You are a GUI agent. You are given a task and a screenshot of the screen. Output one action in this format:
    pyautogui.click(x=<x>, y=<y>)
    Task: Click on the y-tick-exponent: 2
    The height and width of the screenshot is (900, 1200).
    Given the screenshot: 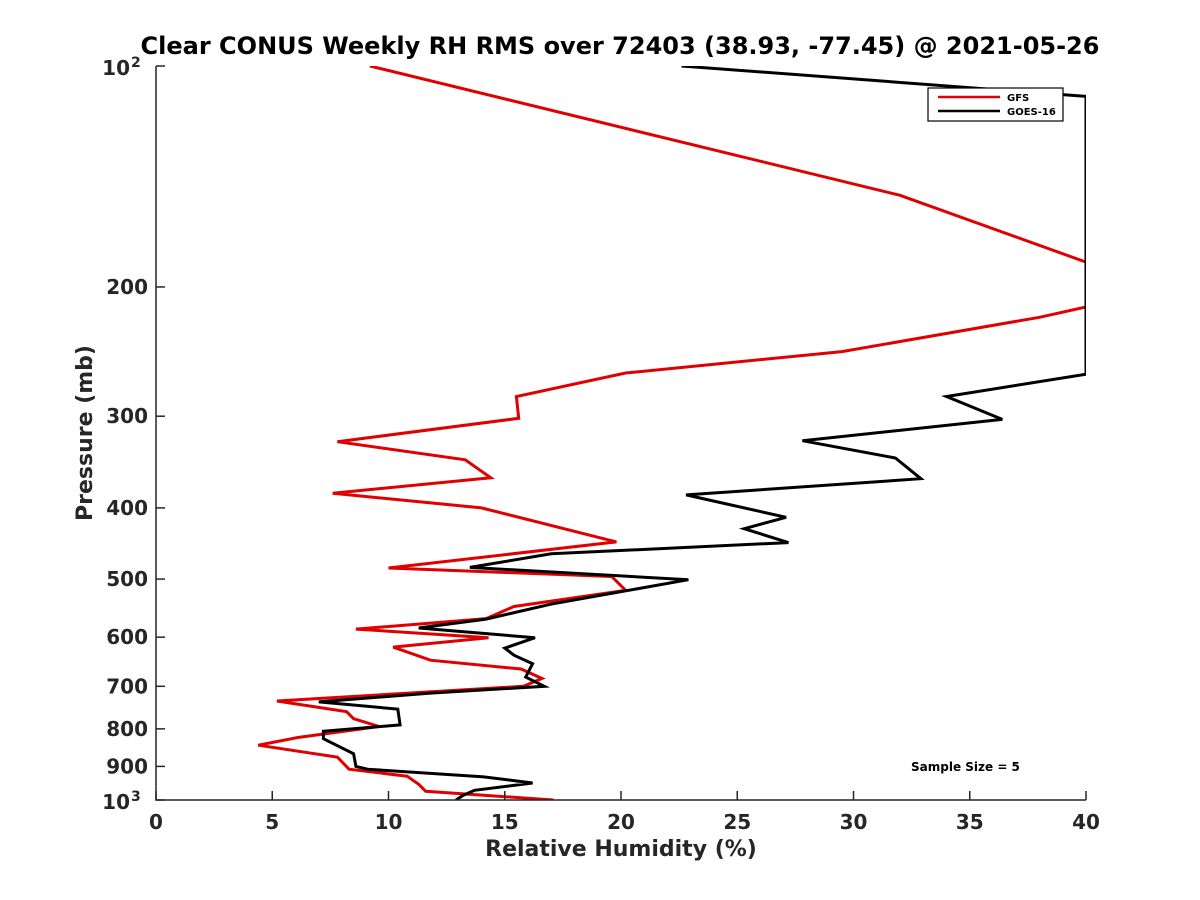 What is the action you would take?
    pyautogui.click(x=136, y=63)
    